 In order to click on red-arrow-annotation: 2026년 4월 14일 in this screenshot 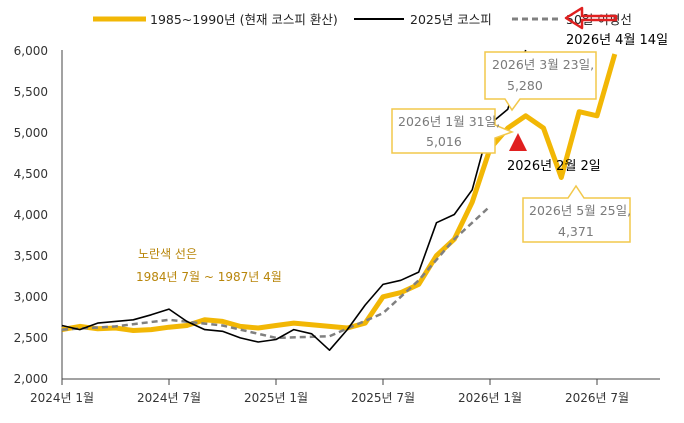, I will do `click(616, 27)`.